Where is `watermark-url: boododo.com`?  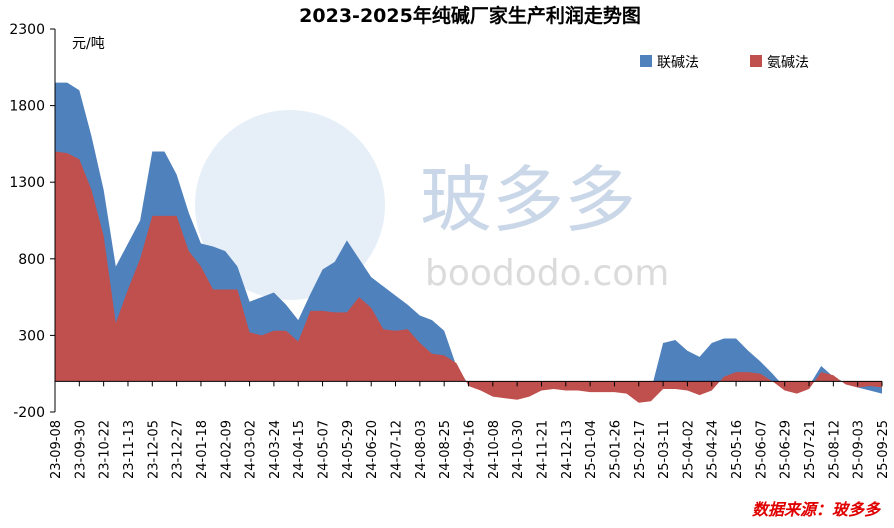 watermark-url: boododo.com is located at coordinates (547, 273).